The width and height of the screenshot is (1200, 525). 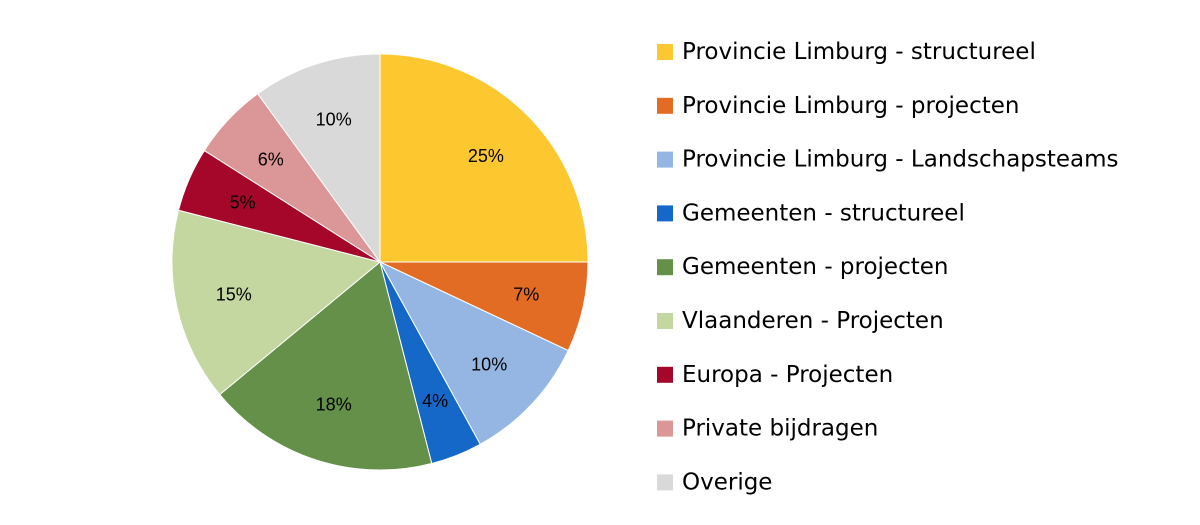 What do you see at coordinates (727, 482) in the screenshot?
I see `legend-label: Overige` at bounding box center [727, 482].